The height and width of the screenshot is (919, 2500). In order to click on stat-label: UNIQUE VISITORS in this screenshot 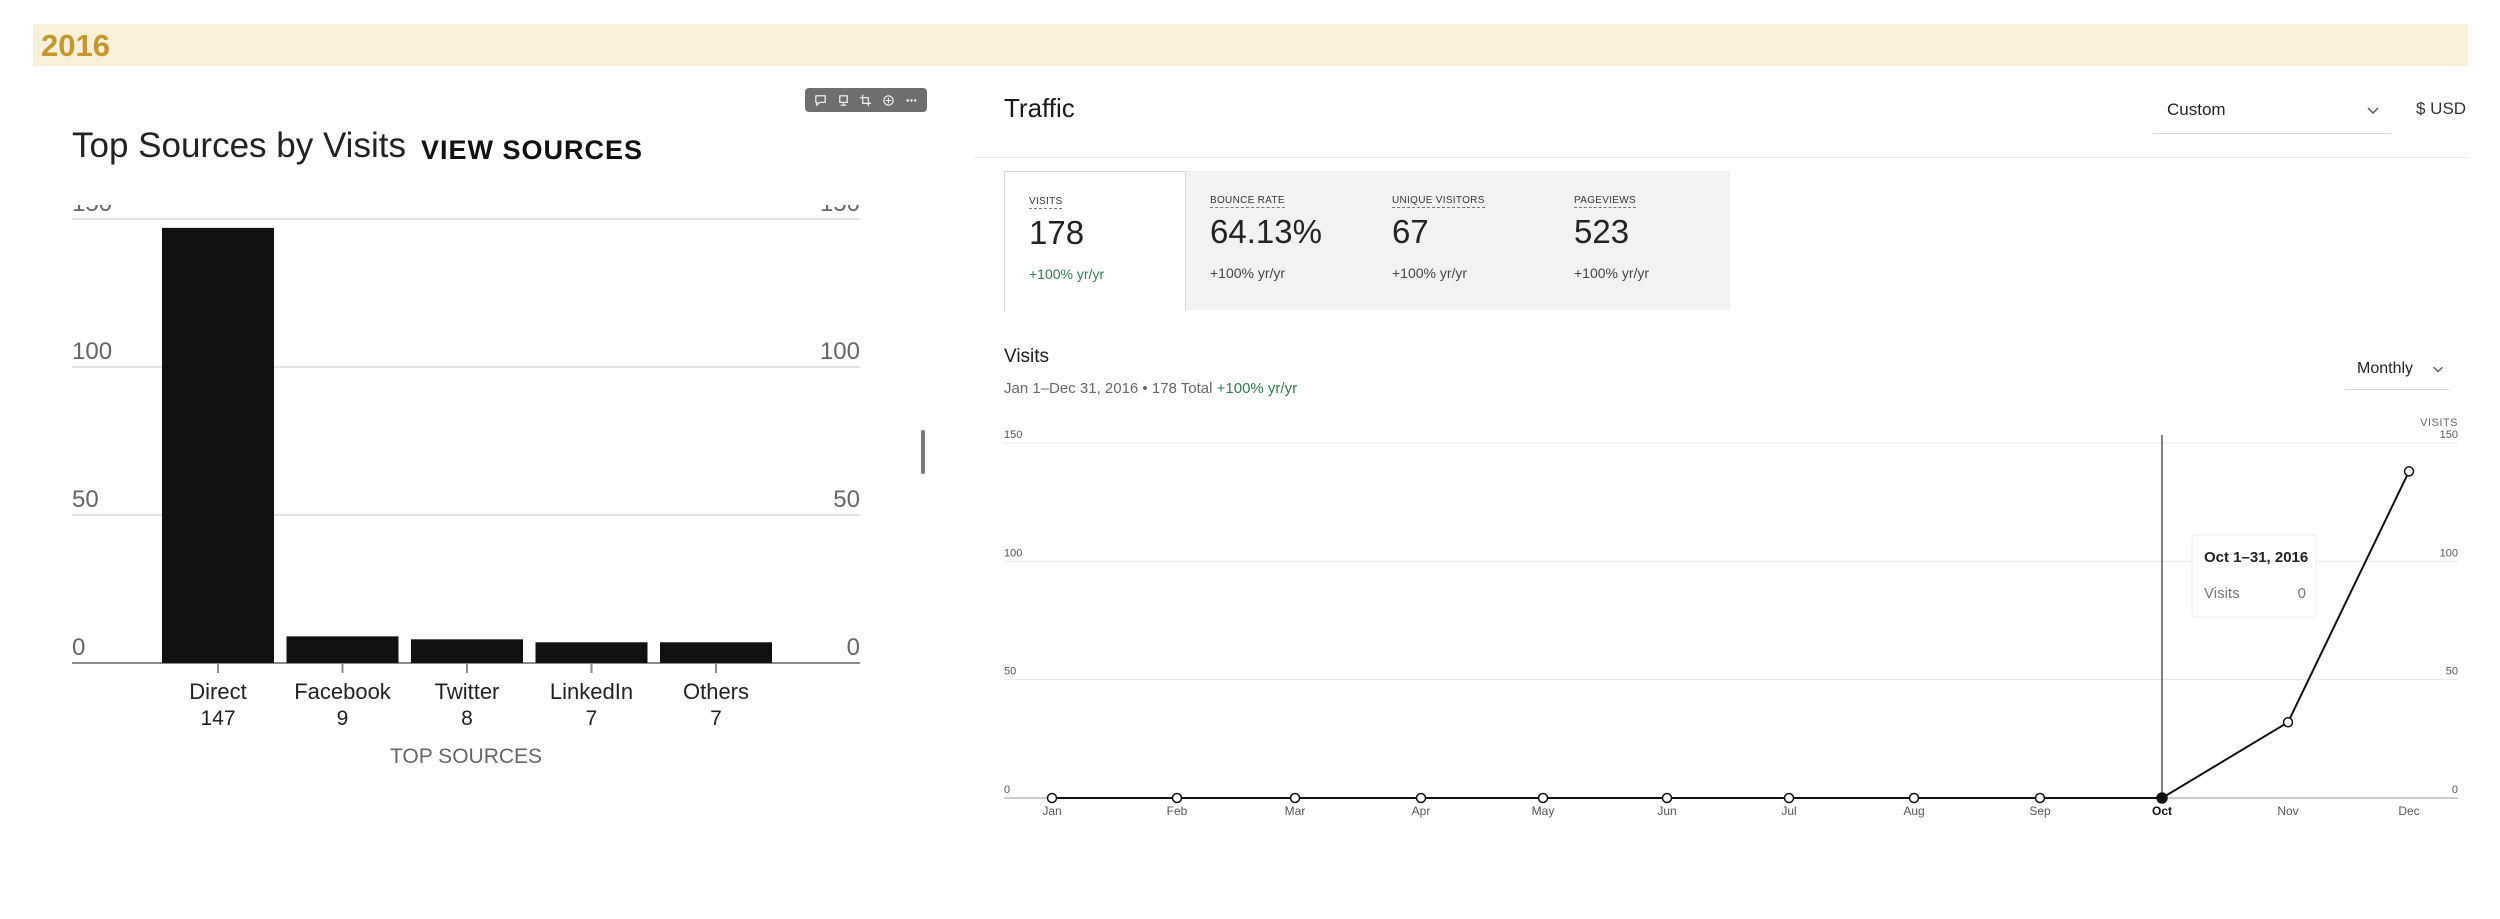, I will do `click(1438, 201)`.